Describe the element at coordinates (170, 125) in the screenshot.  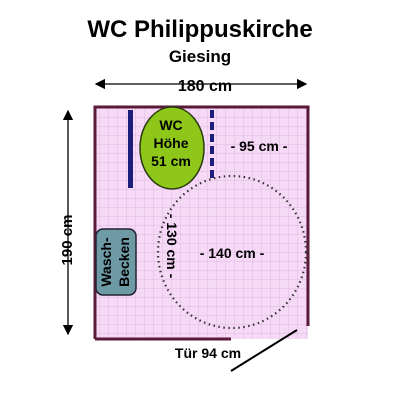
I see `toilet-label-line1: WC` at that location.